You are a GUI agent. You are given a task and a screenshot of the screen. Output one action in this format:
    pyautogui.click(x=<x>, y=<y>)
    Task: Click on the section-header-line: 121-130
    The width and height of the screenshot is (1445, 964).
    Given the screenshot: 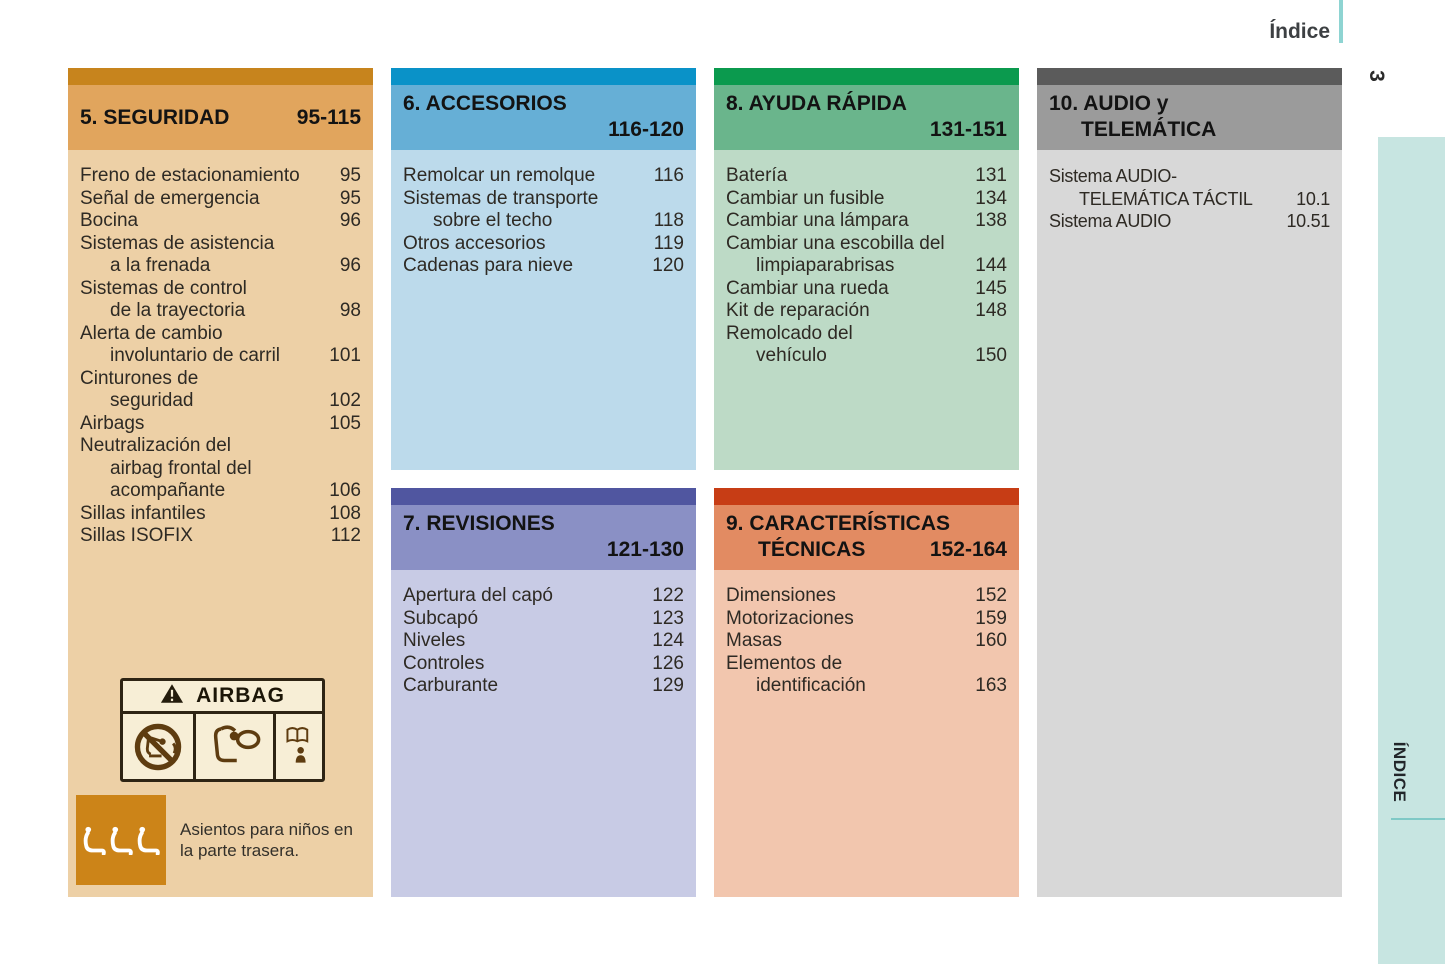 What is the action you would take?
    pyautogui.click(x=543, y=550)
    